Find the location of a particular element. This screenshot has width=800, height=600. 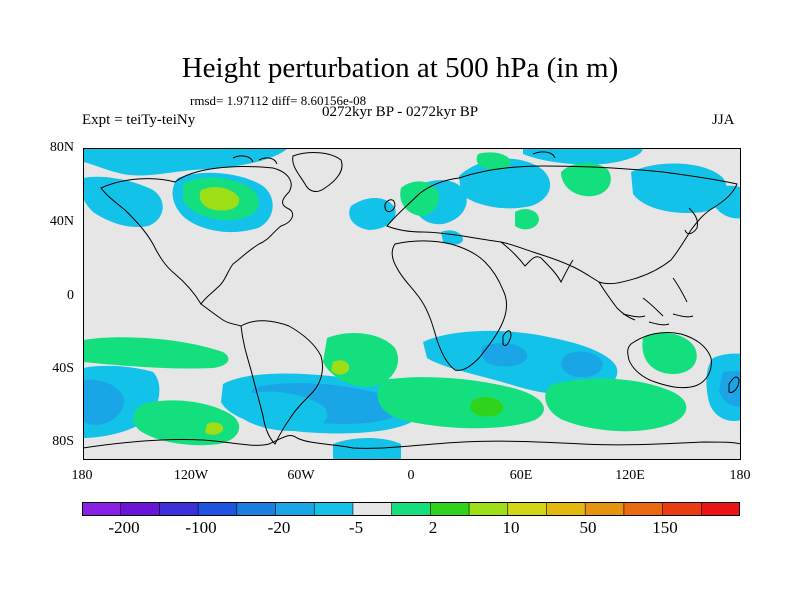

coast-europe-asia is located at coordinates (562, 225).